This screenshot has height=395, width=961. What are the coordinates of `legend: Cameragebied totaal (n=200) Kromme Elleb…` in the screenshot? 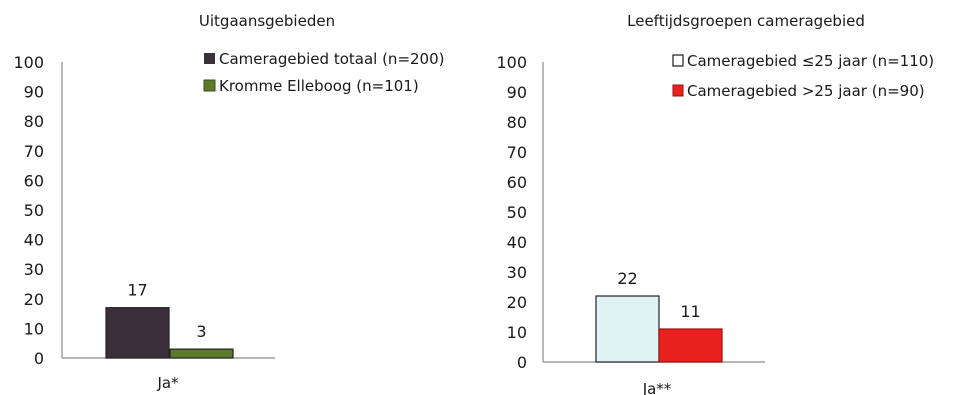 It's located at (324, 72).